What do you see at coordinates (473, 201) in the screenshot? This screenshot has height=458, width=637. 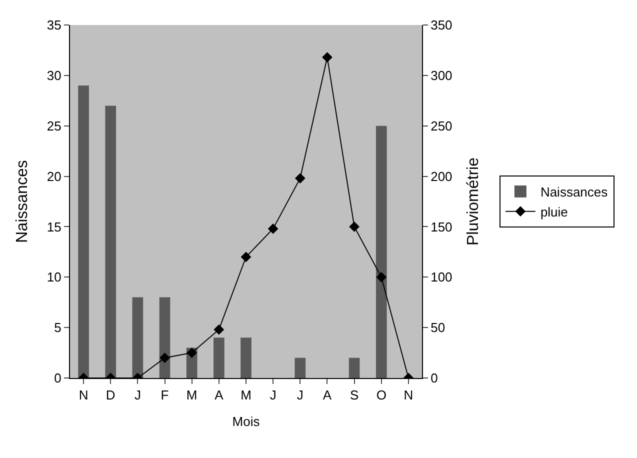 I see `y2-axis-title: Pluviométrie` at bounding box center [473, 201].